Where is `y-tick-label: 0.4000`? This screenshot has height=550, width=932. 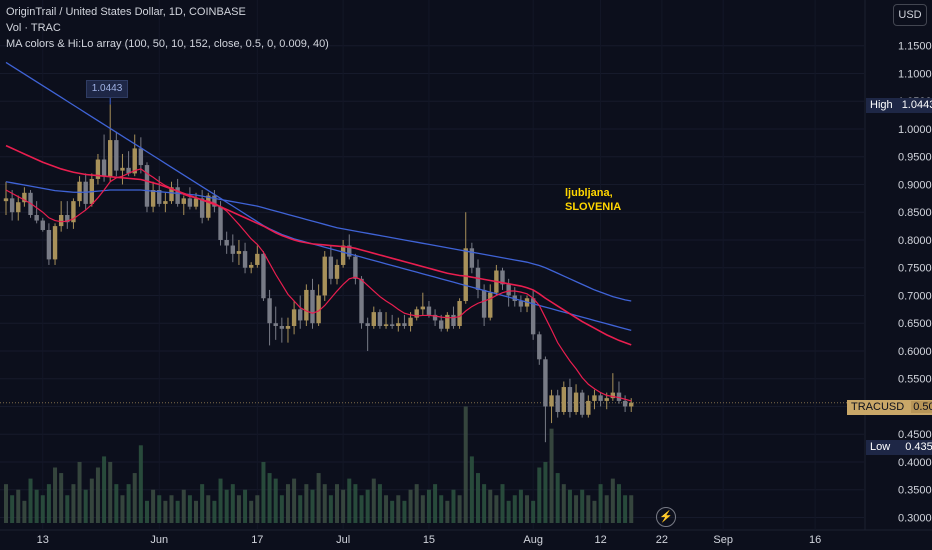
y-tick-label: 0.4000 is located at coordinates (915, 463).